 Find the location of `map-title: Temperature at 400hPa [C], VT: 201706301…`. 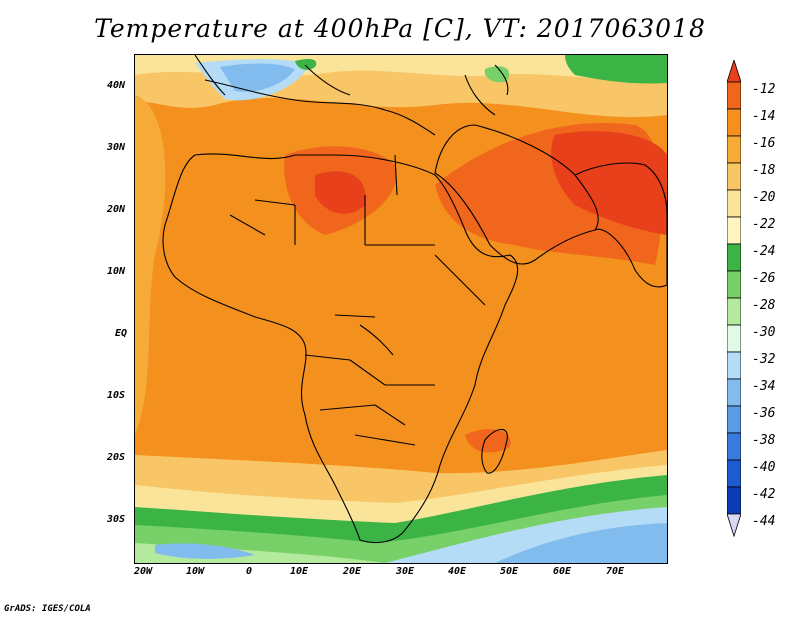

map-title: Temperature at 400hPa [C], VT: 201706301… is located at coordinates (400, 28).